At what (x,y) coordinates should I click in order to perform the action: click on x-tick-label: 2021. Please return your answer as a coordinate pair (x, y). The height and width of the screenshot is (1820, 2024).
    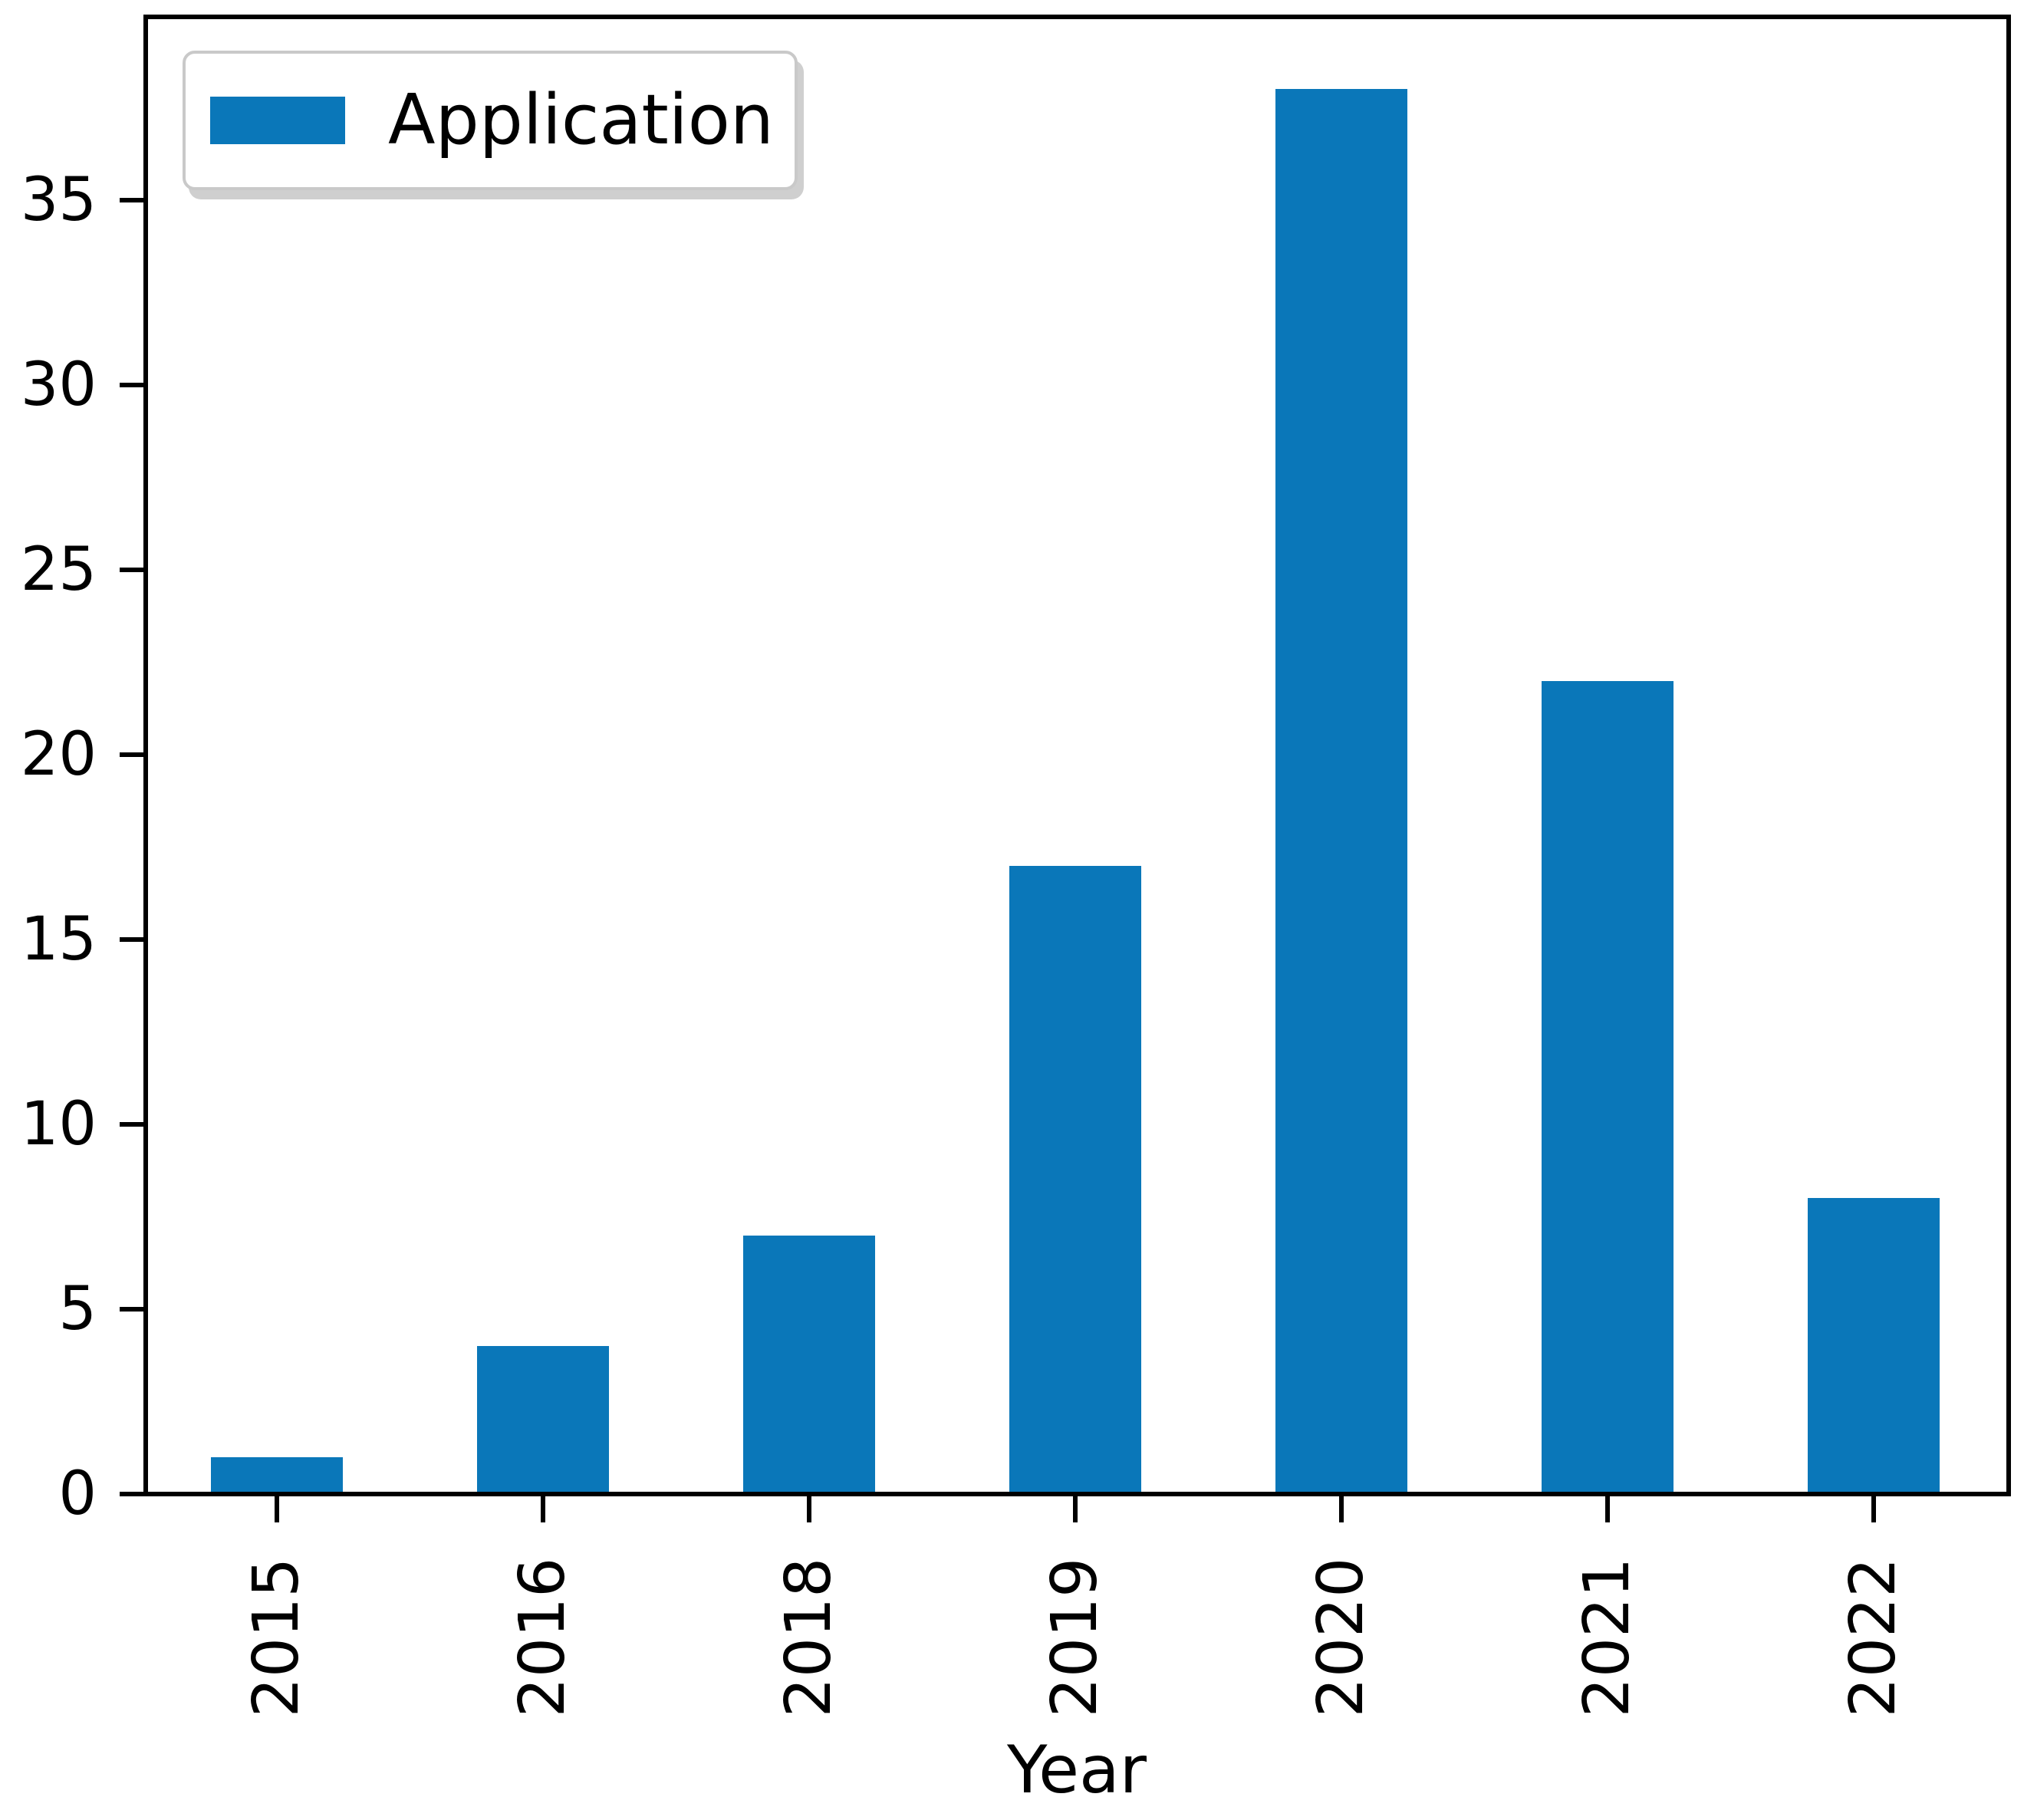
    Looking at the image, I should click on (1607, 1638).